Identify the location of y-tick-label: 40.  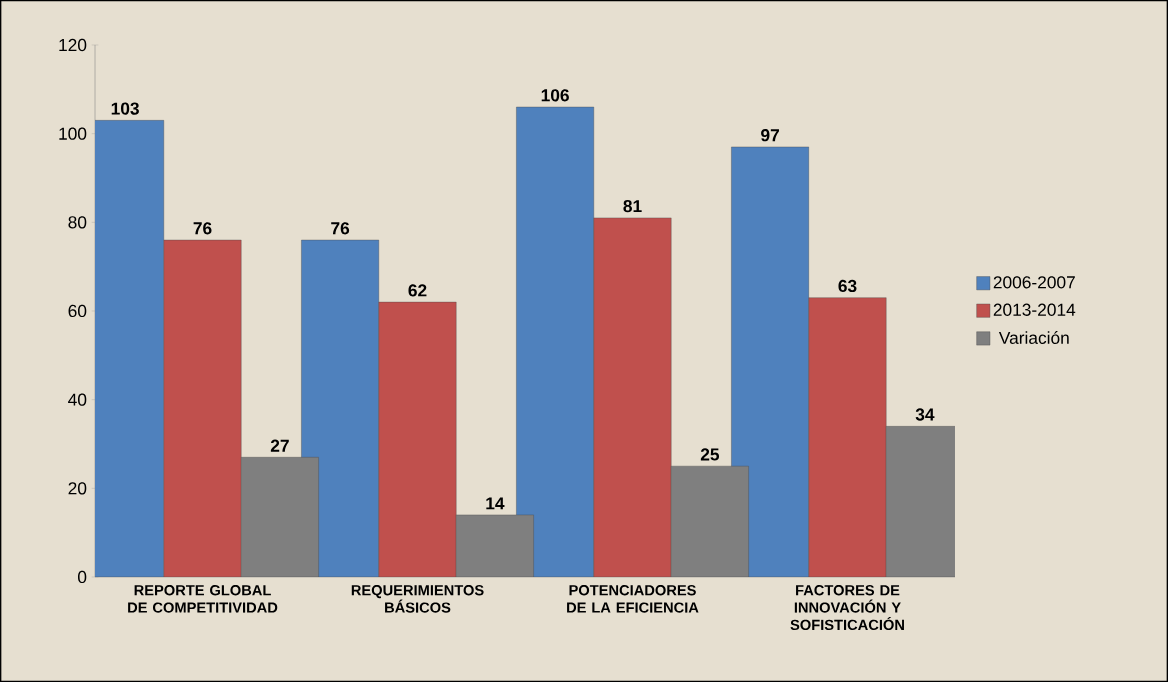
(77, 399).